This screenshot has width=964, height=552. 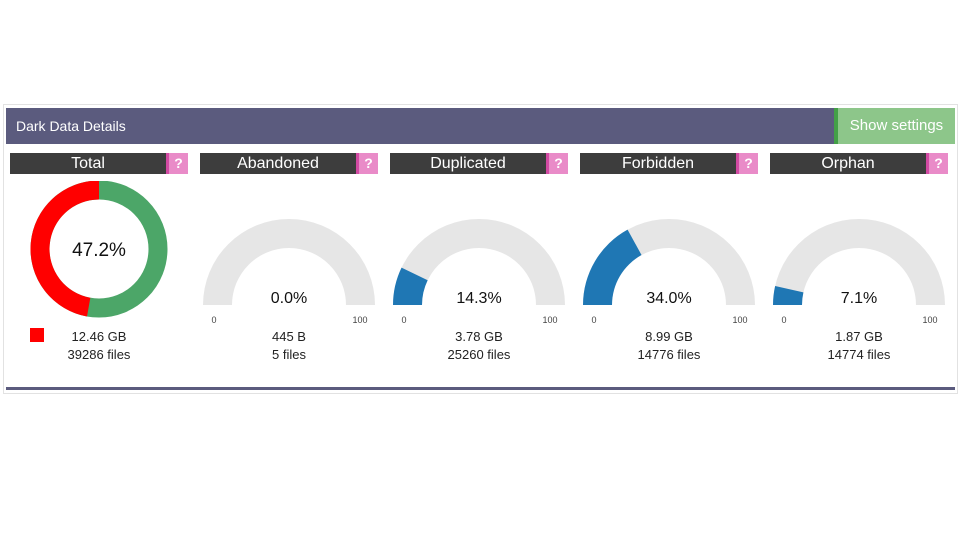 What do you see at coordinates (669, 354) in the screenshot?
I see `gauge-forbidden-files: 14776 files` at bounding box center [669, 354].